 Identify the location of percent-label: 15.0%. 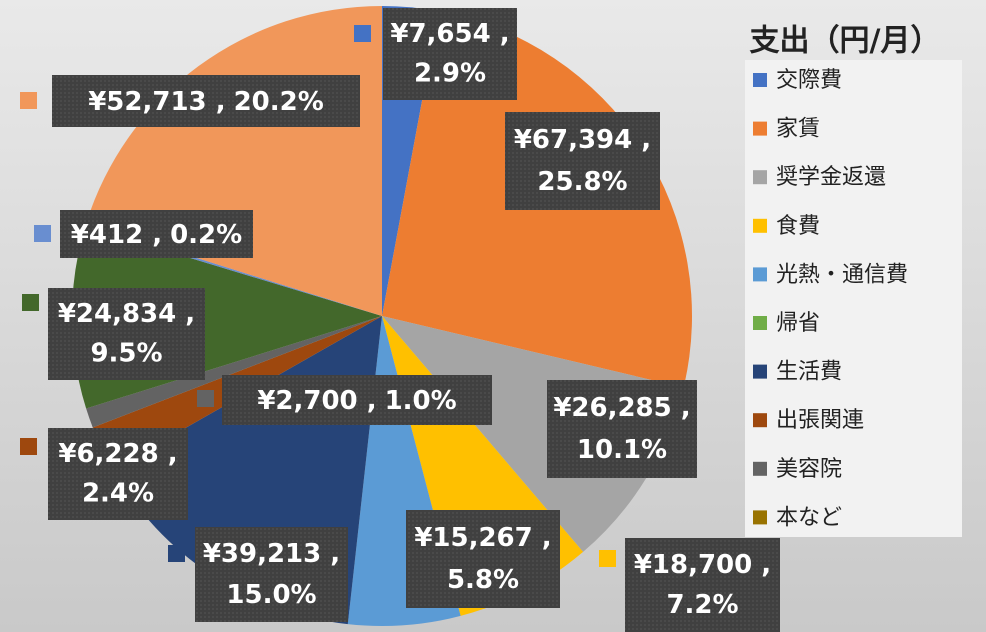
(271, 595).